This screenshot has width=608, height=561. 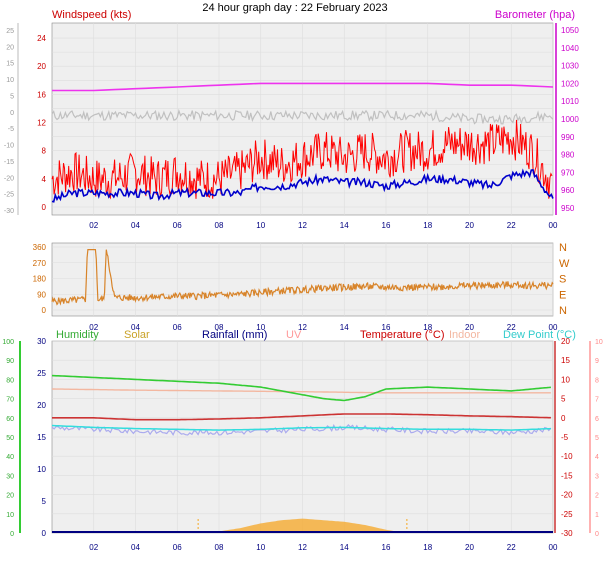 What do you see at coordinates (44, 207) in the screenshot?
I see `wind-tick-0: 0` at bounding box center [44, 207].